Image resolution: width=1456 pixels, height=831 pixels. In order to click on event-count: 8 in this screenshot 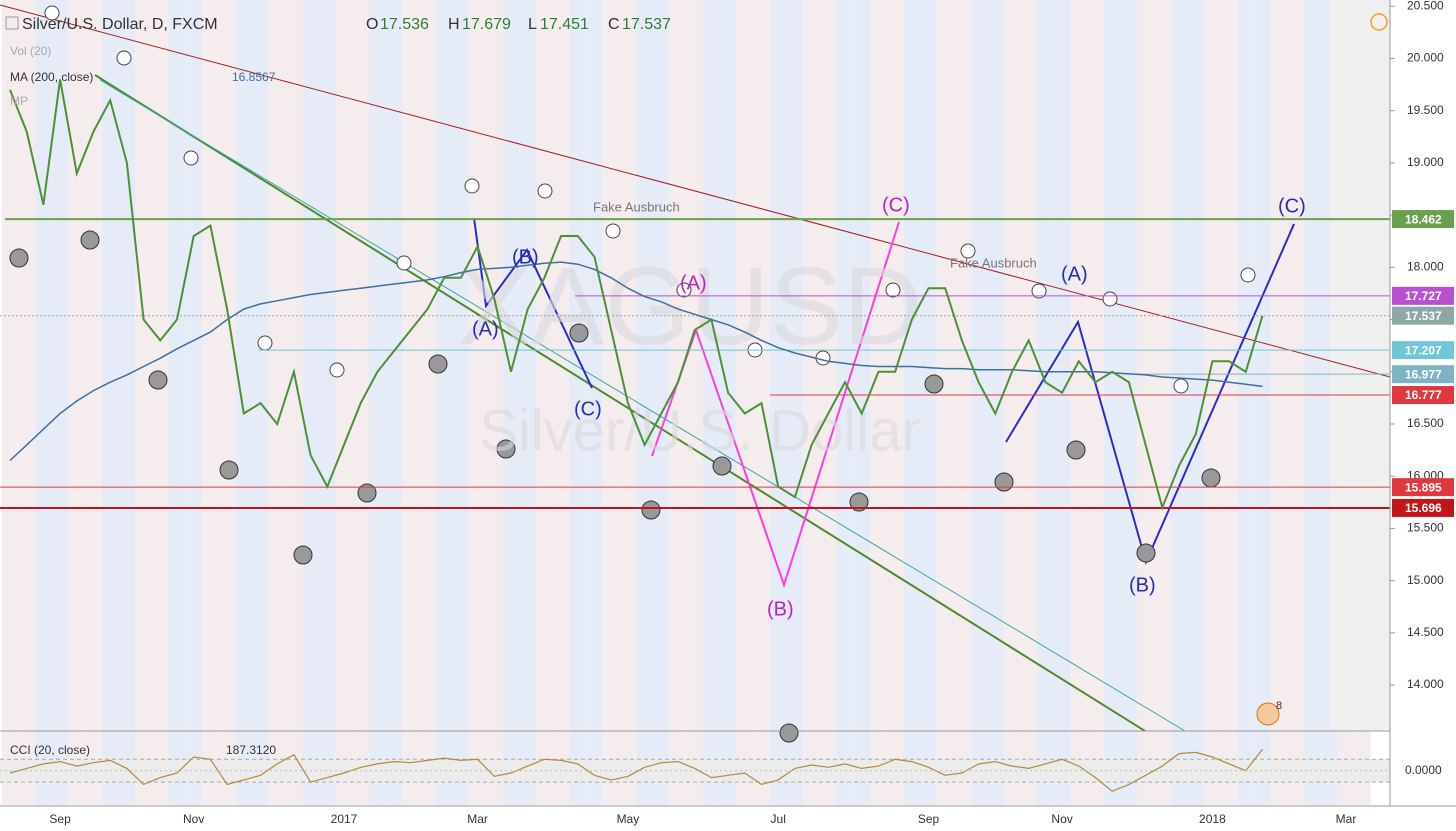, I will do `click(1279, 706)`.